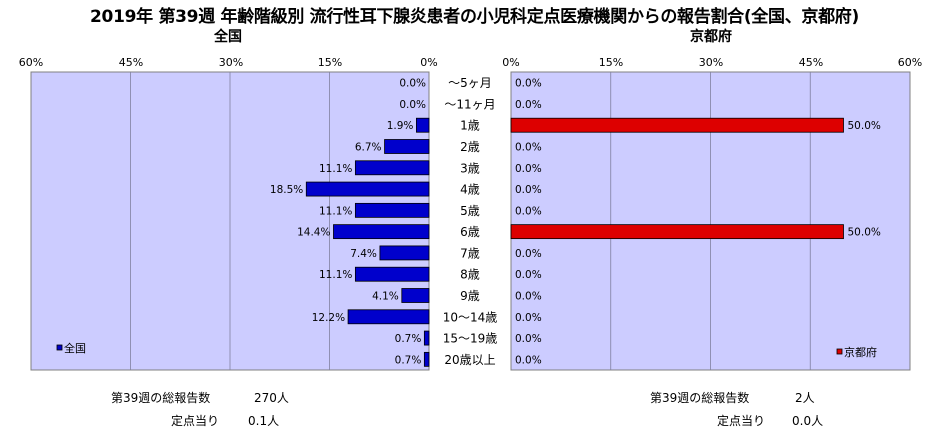  Describe the element at coordinates (470, 275) in the screenshot. I see `category-label: 8歳` at that location.